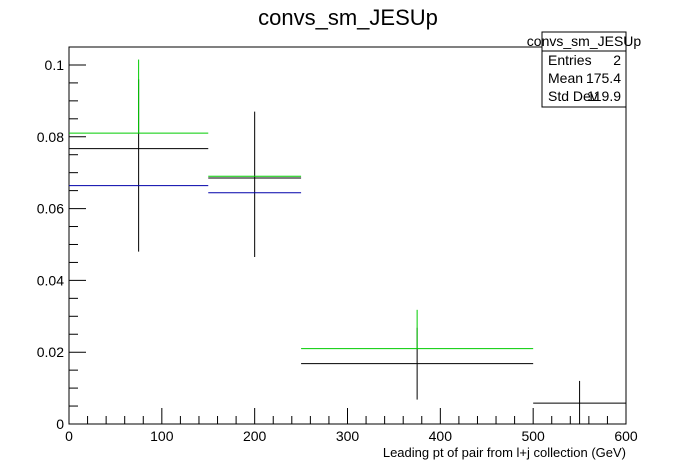 The image size is (696, 472). I want to click on y-tick-label: 0.06, so click(50, 209).